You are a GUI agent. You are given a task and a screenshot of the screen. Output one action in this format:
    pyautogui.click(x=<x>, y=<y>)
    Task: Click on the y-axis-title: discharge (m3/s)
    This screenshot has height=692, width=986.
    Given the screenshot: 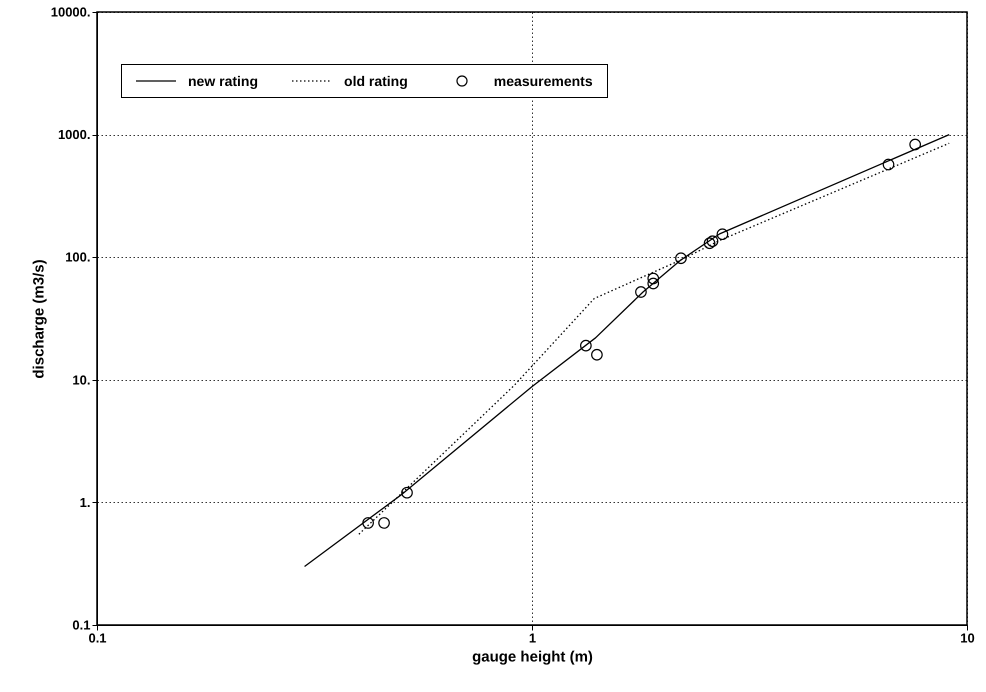 What is the action you would take?
    pyautogui.click(x=39, y=319)
    